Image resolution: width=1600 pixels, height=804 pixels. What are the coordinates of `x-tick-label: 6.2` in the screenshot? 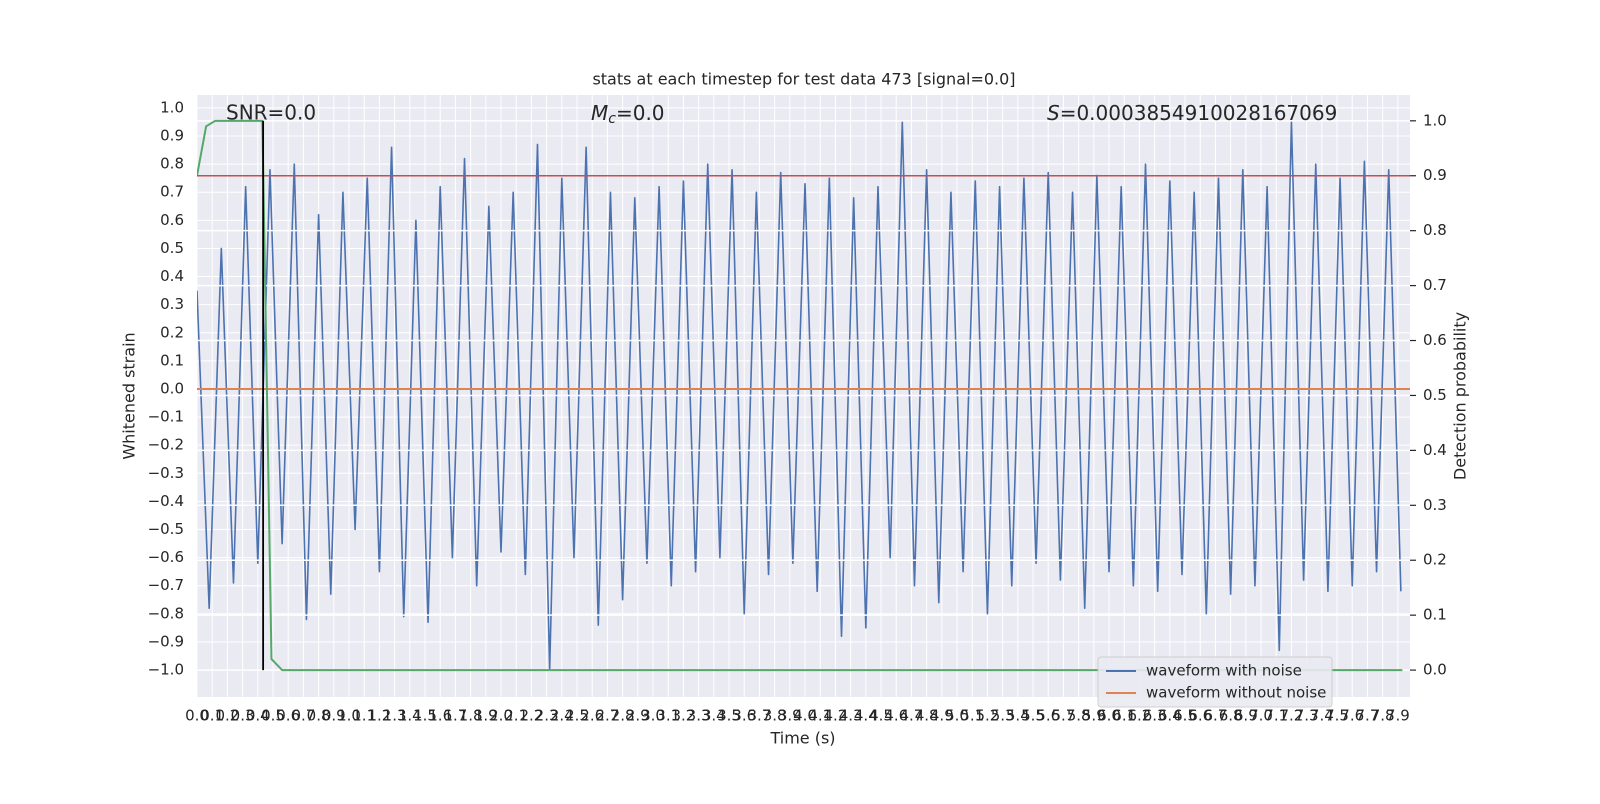 It's located at (1140, 716).